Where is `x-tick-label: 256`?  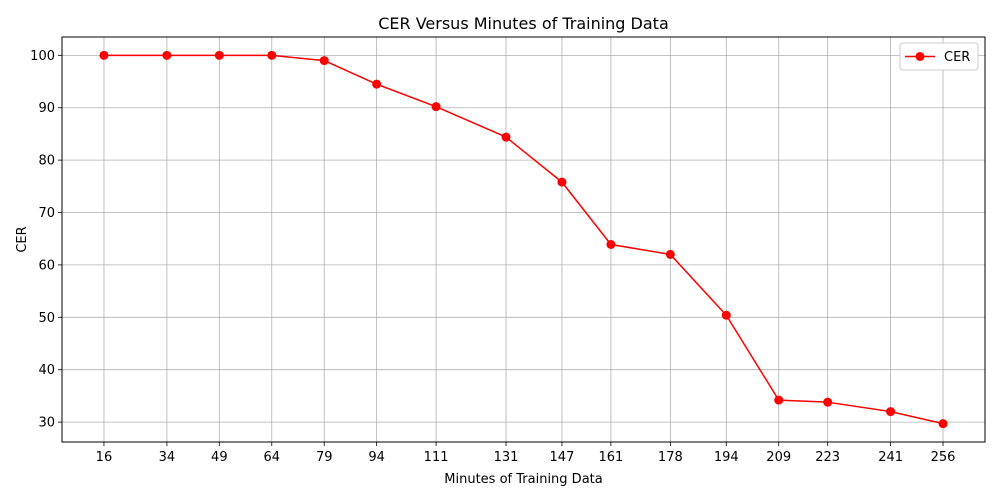
x-tick-label: 256 is located at coordinates (943, 457).